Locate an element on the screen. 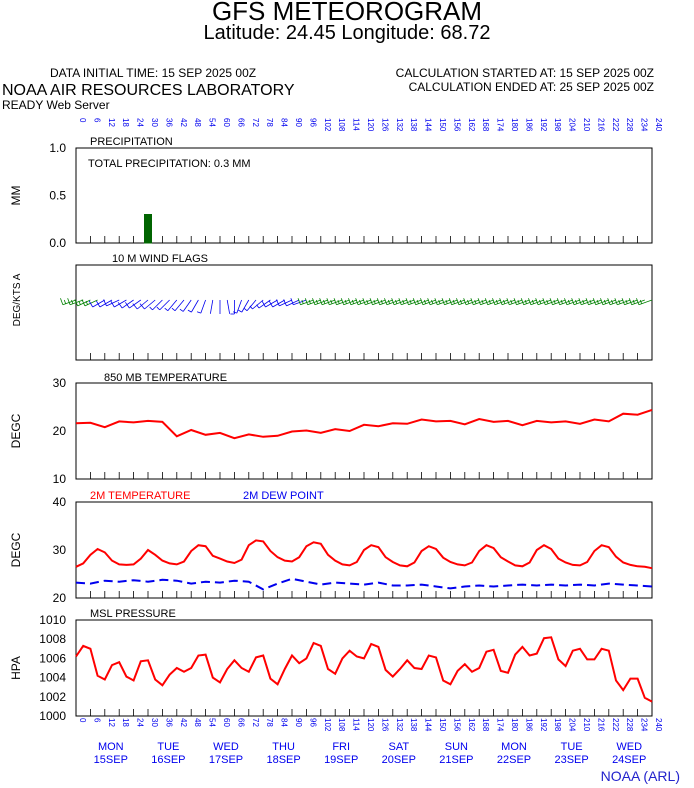 This screenshot has height=788, width=694. bottom-hour-label: 66 is located at coordinates (240, 722).